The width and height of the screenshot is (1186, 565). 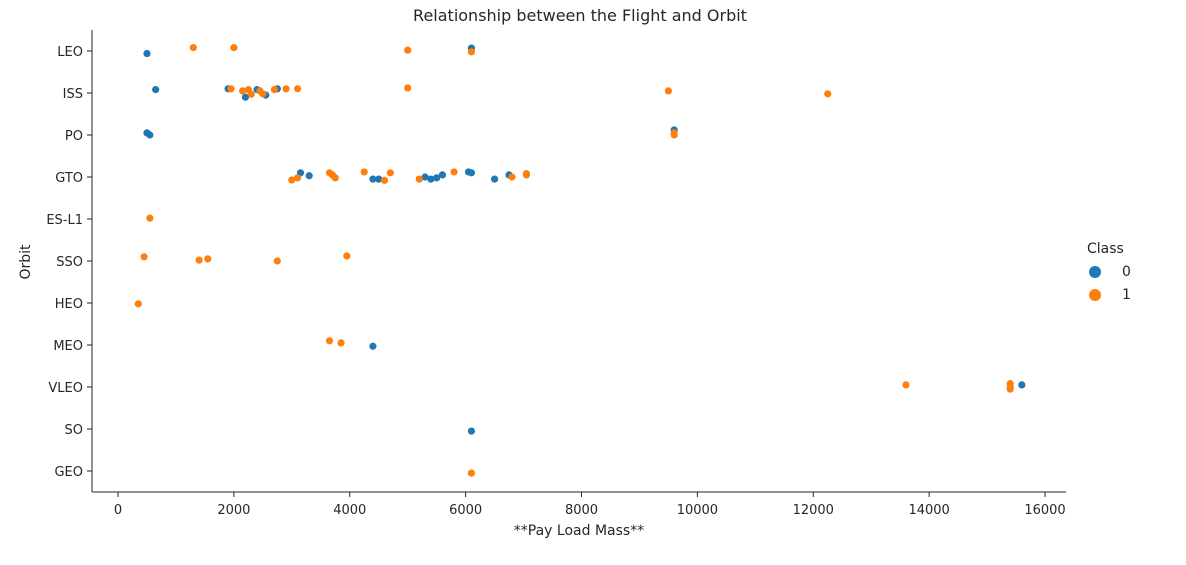 I want to click on legend: Class 0 1, so click(x=1109, y=272).